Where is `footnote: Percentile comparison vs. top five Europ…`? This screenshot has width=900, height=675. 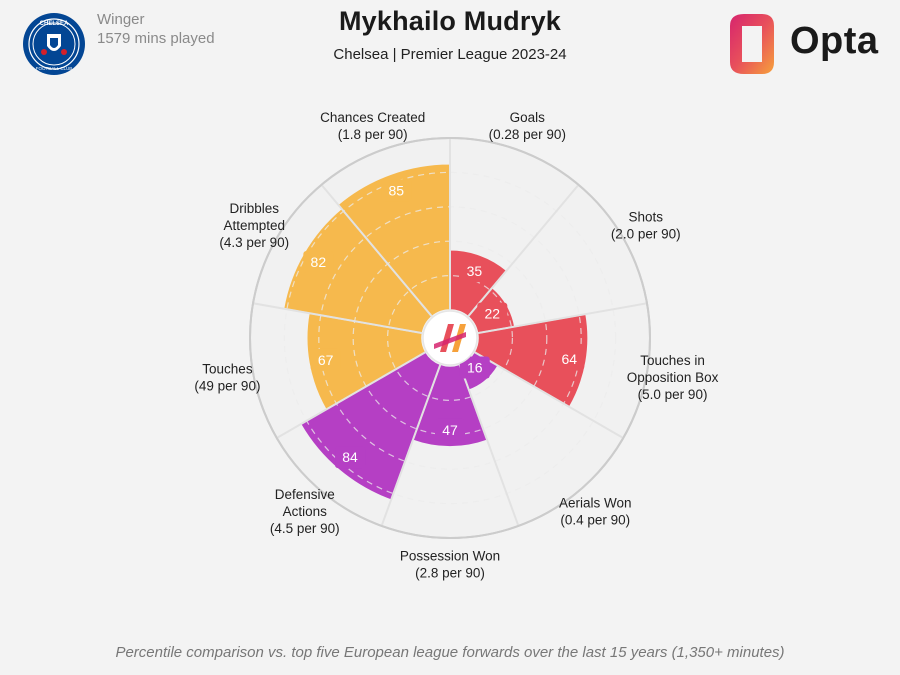
footnote: Percentile comparison vs. top five Europ… is located at coordinates (450, 652).